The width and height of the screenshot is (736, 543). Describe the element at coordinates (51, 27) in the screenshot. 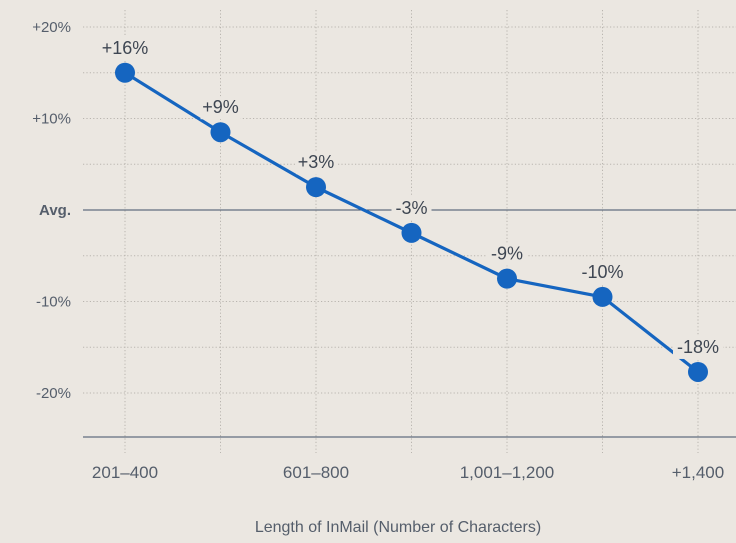

I see `y-tick-label: +20%` at that location.